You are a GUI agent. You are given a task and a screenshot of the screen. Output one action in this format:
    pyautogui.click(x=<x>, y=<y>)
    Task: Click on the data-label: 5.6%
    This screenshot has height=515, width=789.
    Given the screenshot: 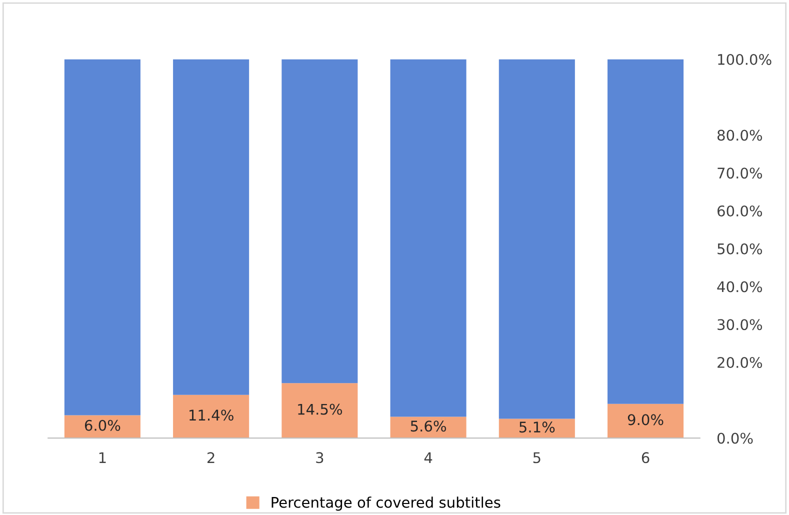 What is the action you would take?
    pyautogui.click(x=428, y=426)
    